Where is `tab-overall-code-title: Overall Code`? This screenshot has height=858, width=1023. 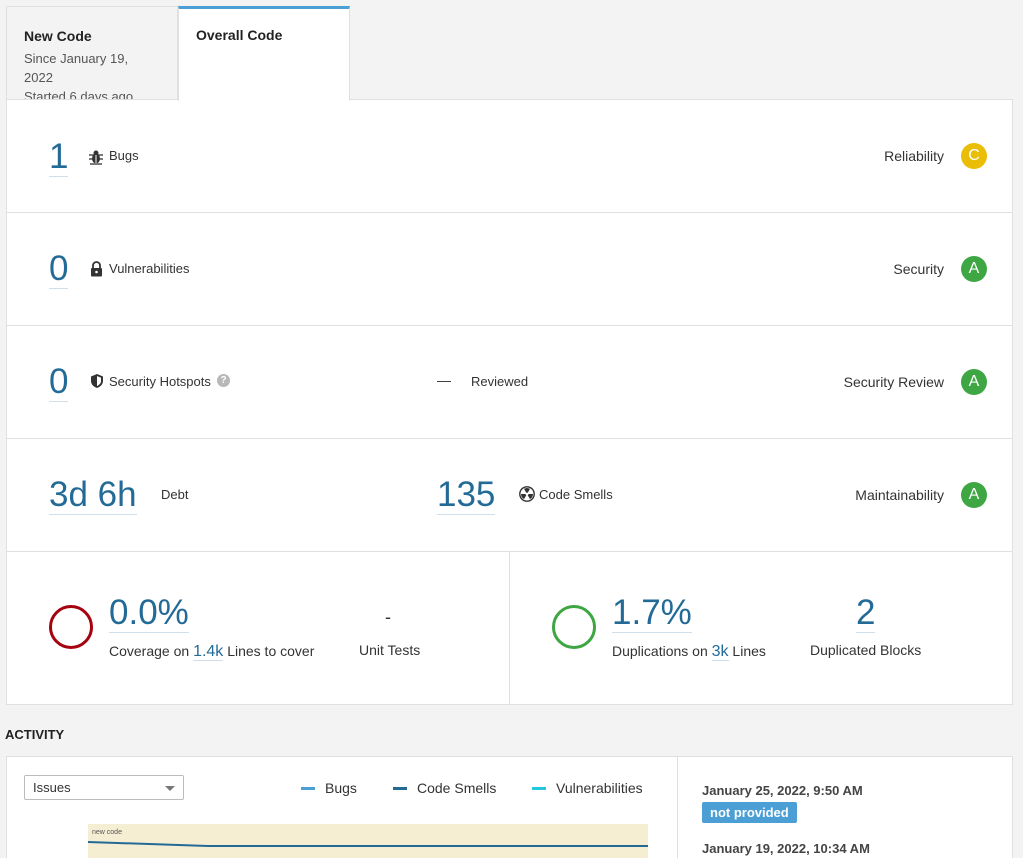 tab-overall-code-title: Overall Code is located at coordinates (239, 35).